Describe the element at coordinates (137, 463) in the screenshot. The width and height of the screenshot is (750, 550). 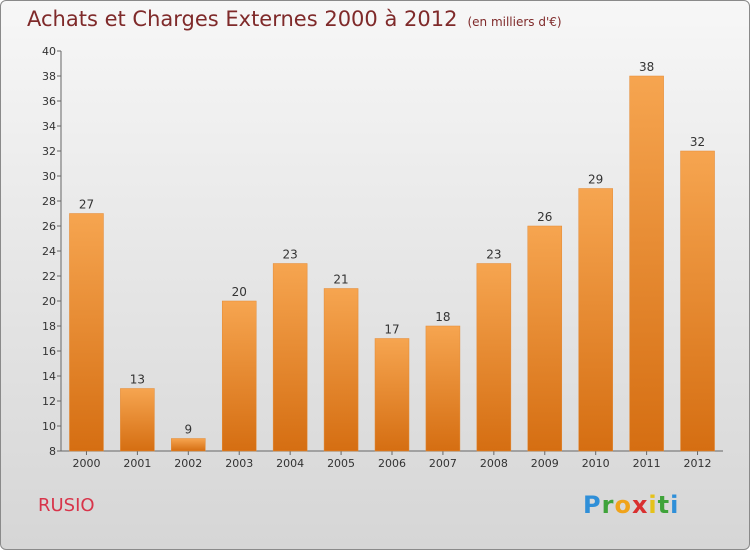
I see `x-tick-label: 2001` at that location.